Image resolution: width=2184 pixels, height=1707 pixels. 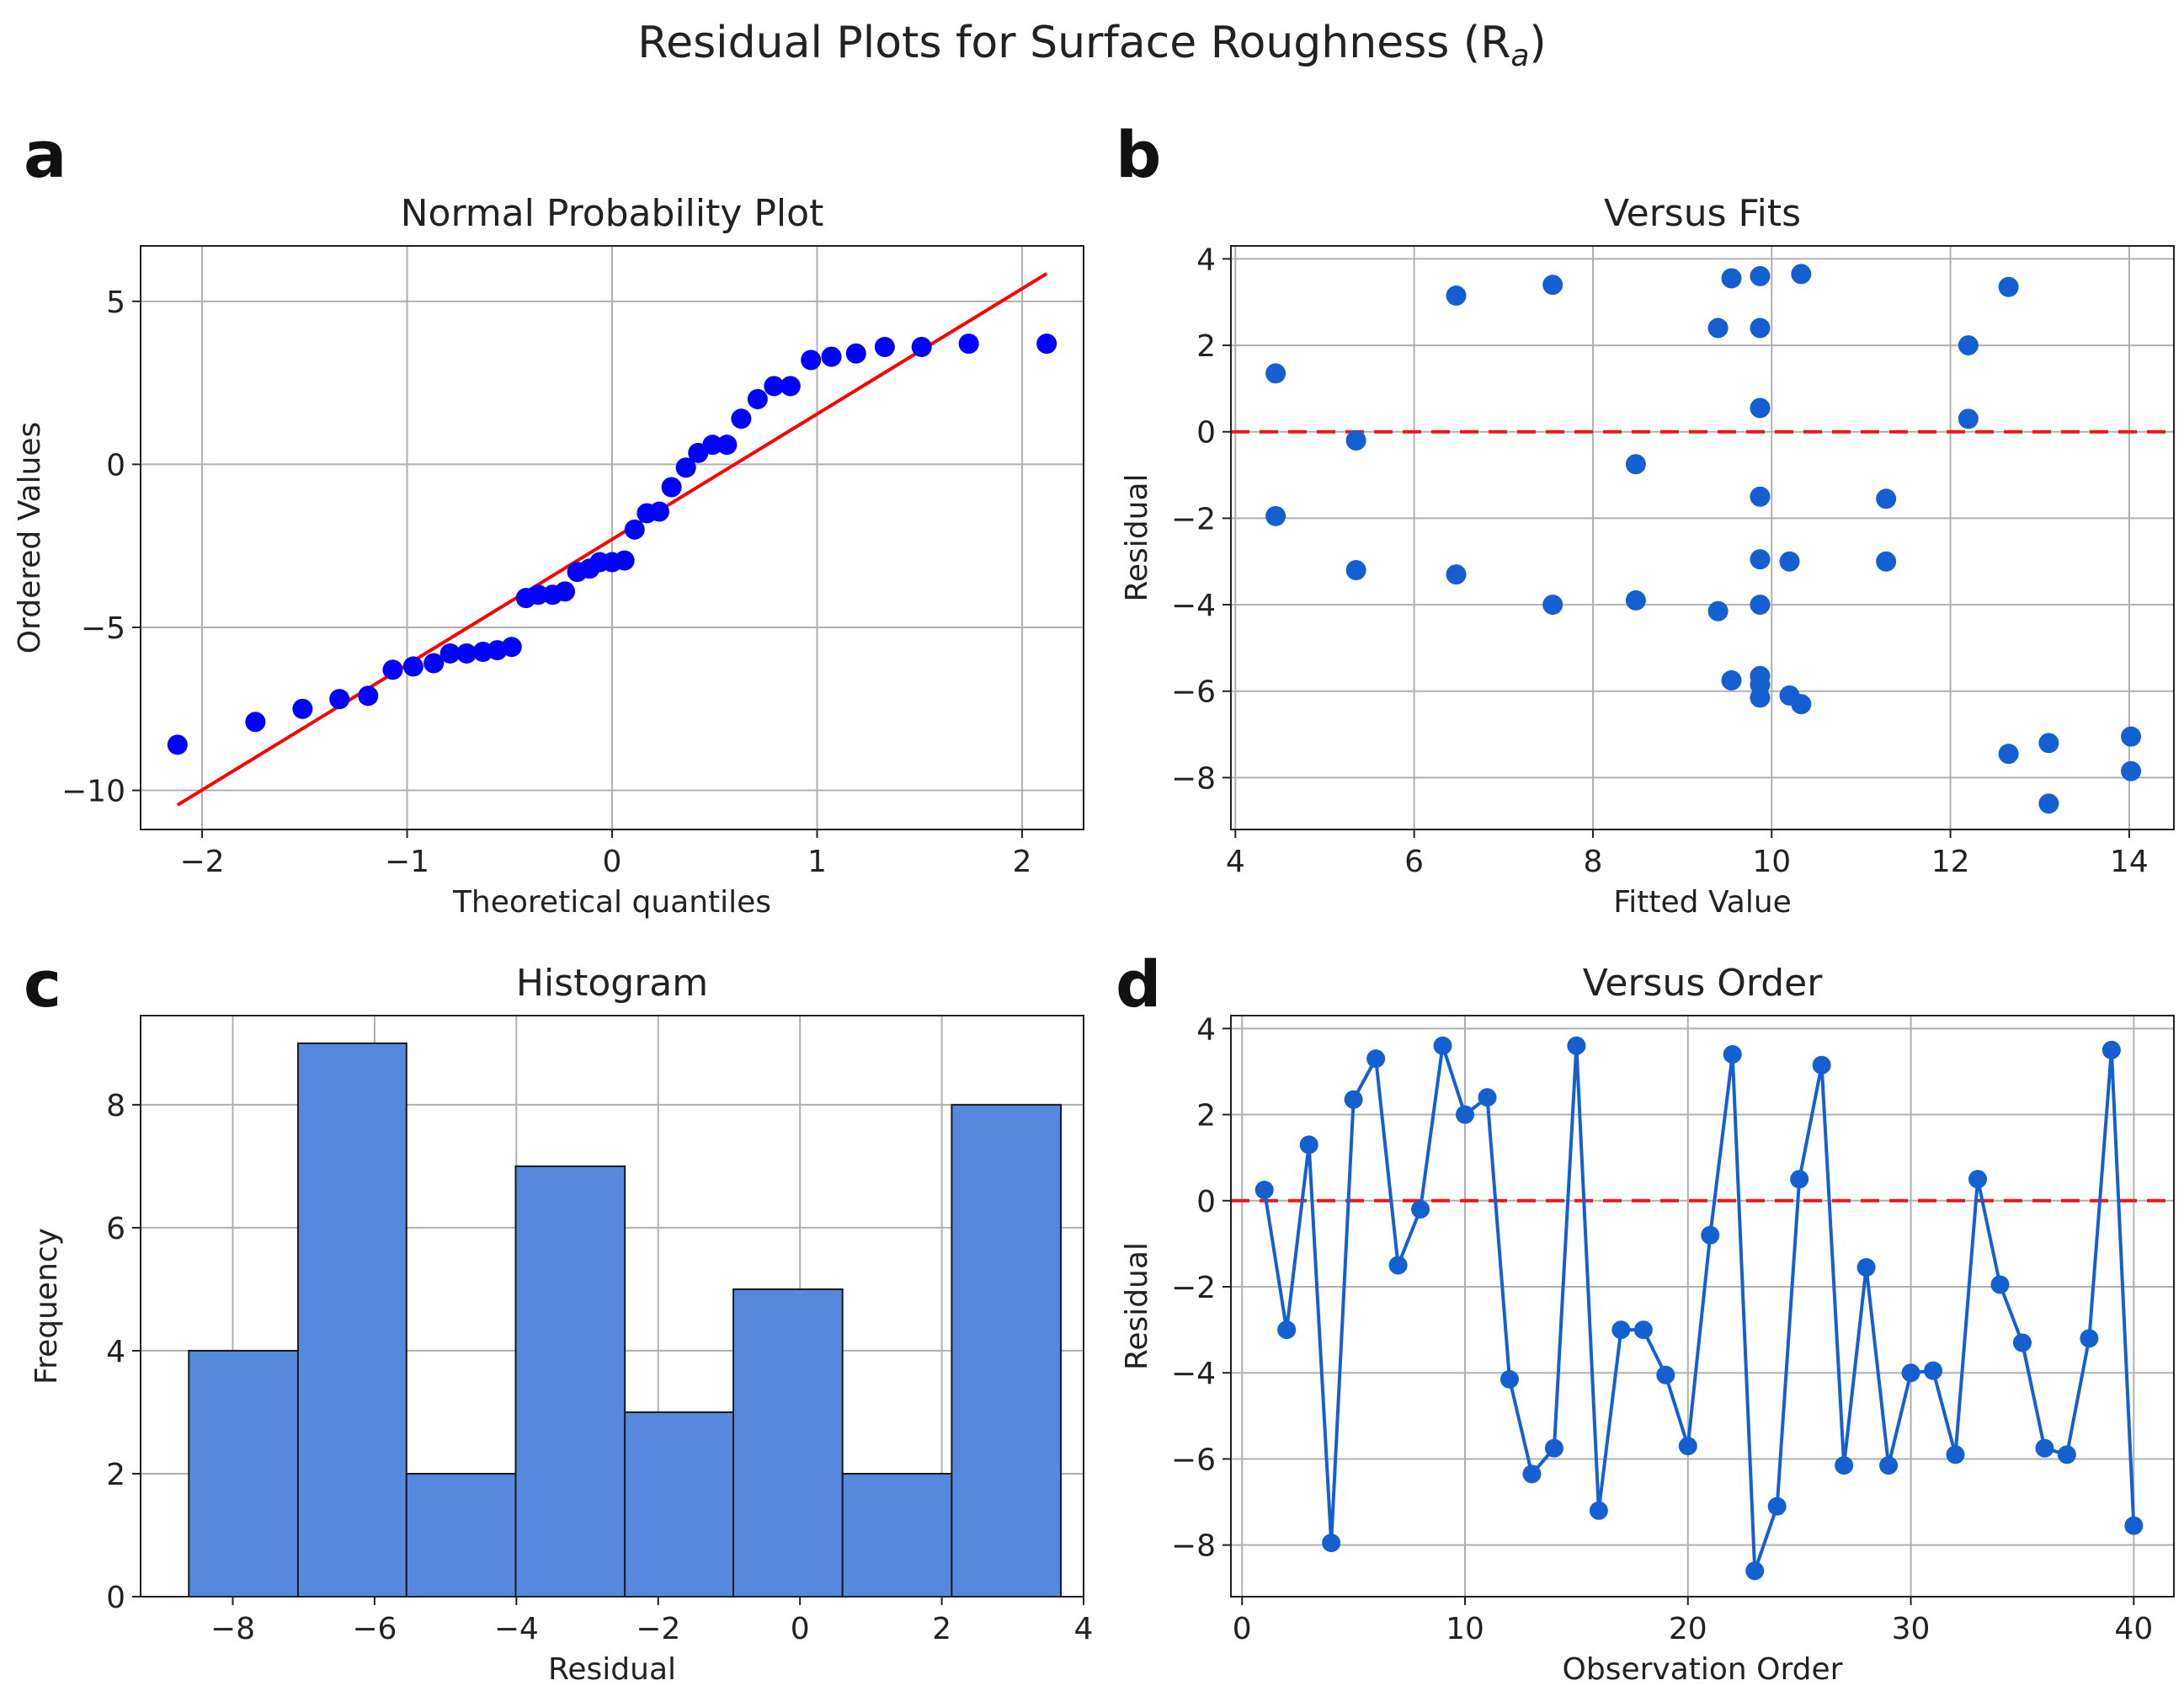 What do you see at coordinates (93, 792) in the screenshot?
I see `y-tick-label: −10` at bounding box center [93, 792].